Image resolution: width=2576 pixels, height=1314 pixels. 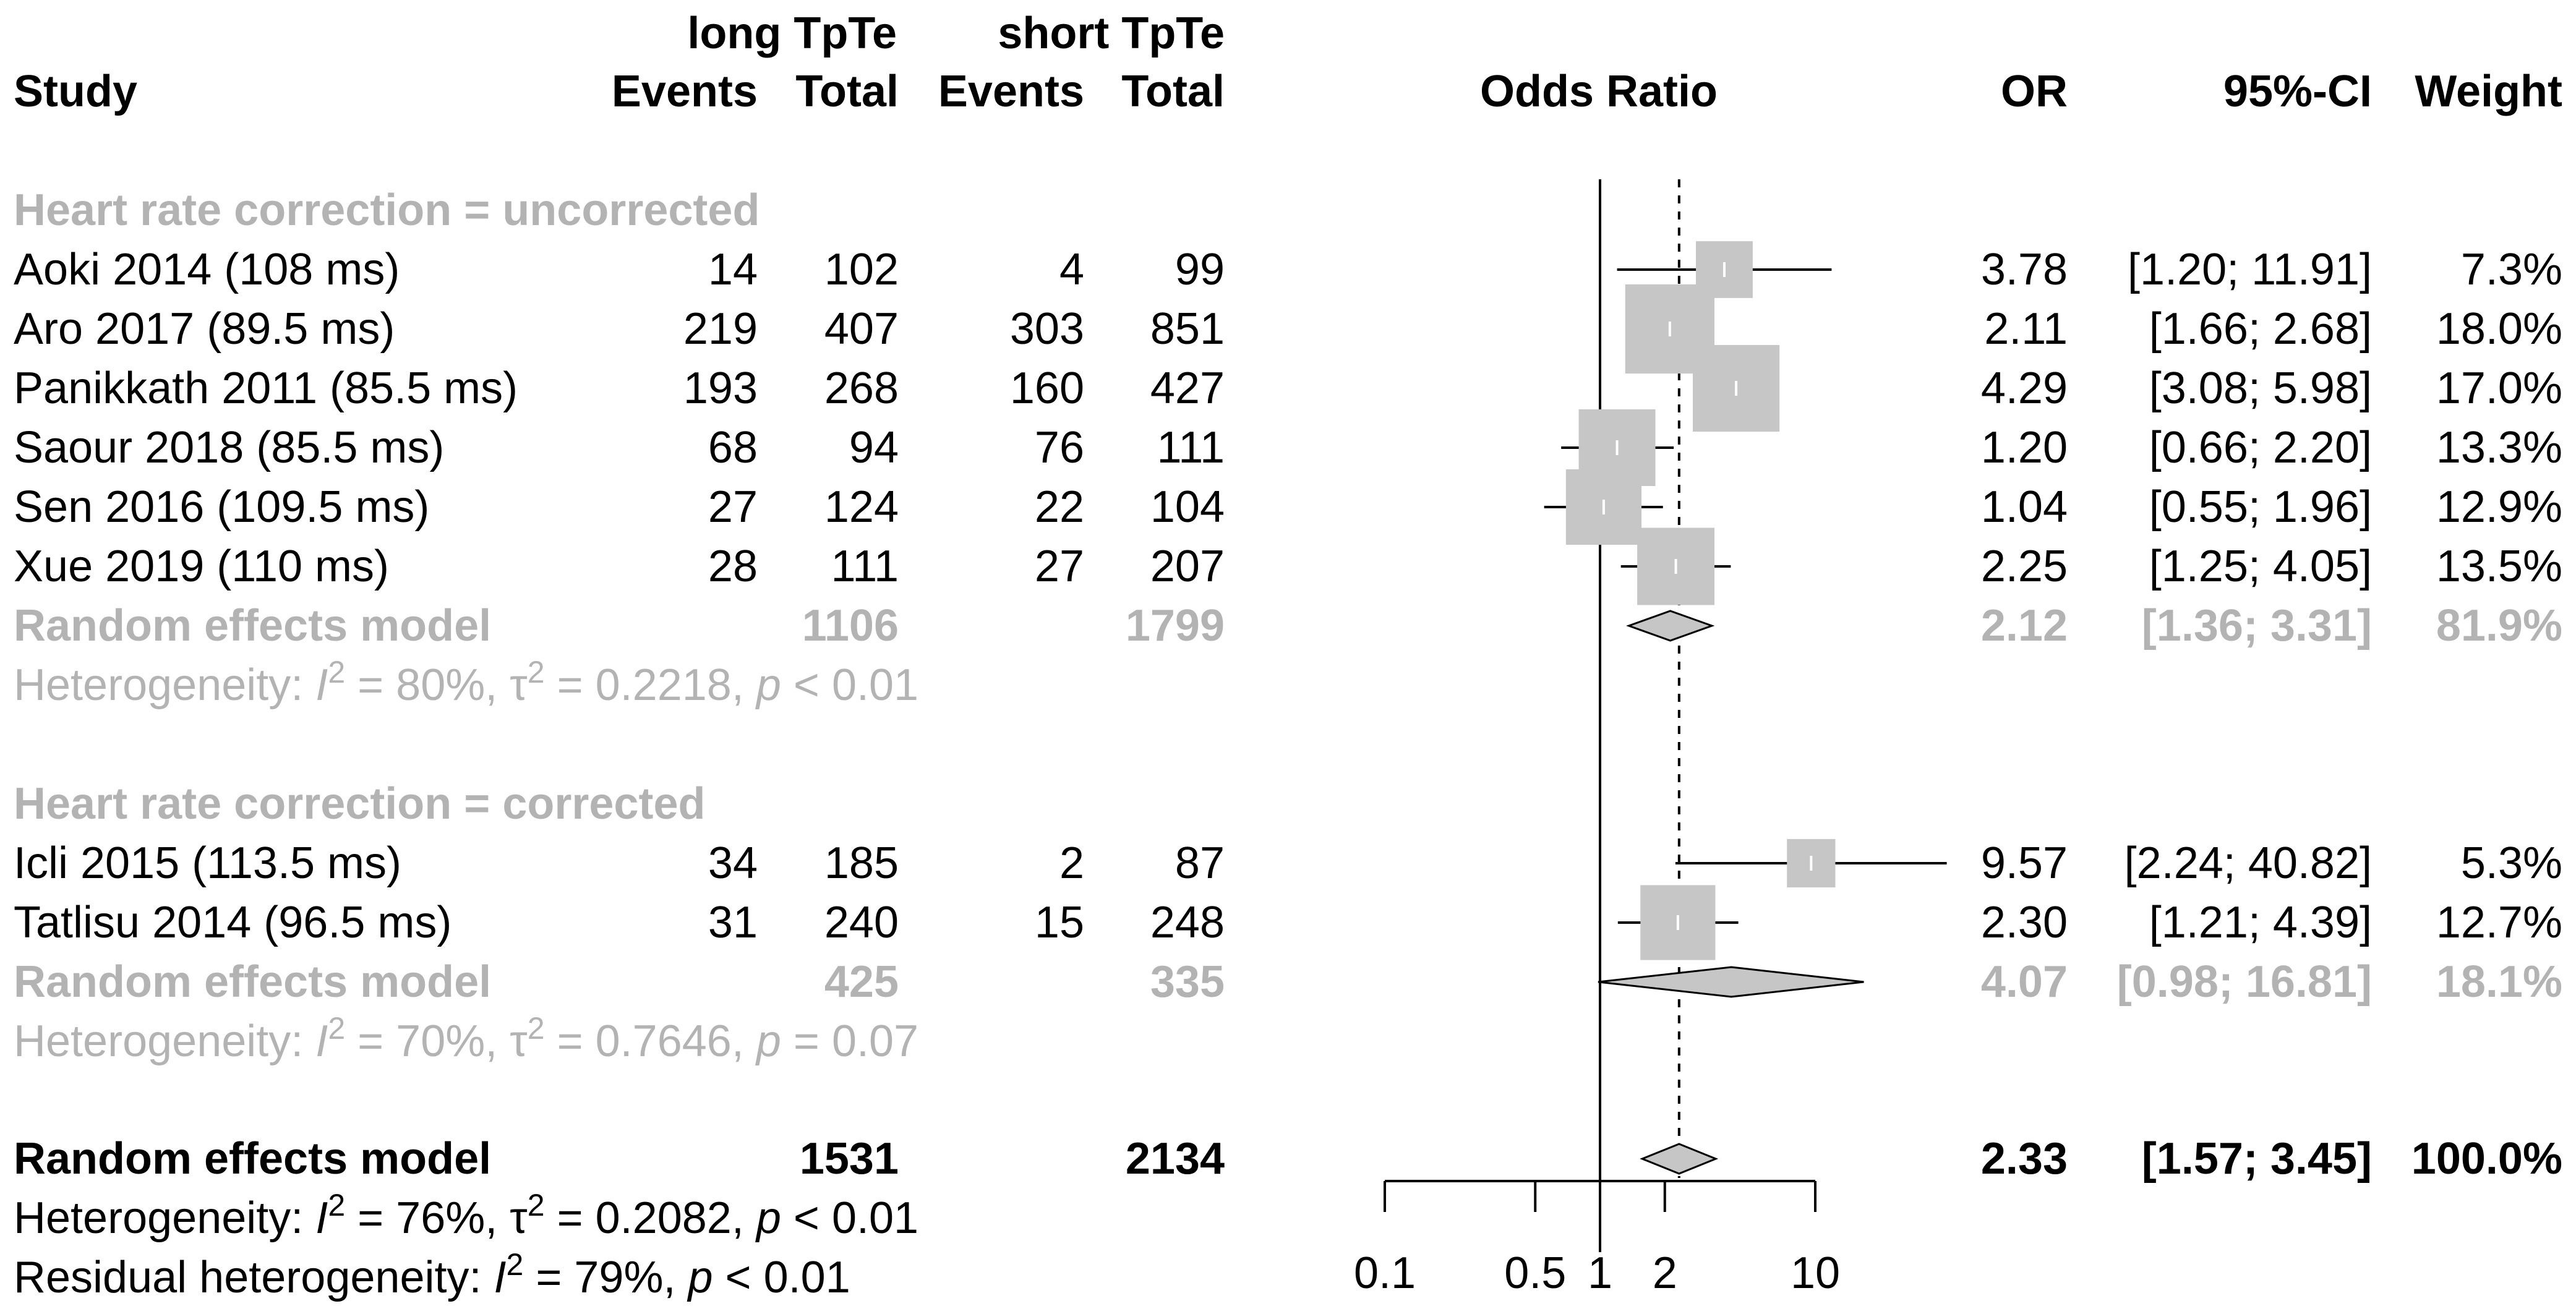 What do you see at coordinates (1200, 863) in the screenshot?
I see `total-short: 87` at bounding box center [1200, 863].